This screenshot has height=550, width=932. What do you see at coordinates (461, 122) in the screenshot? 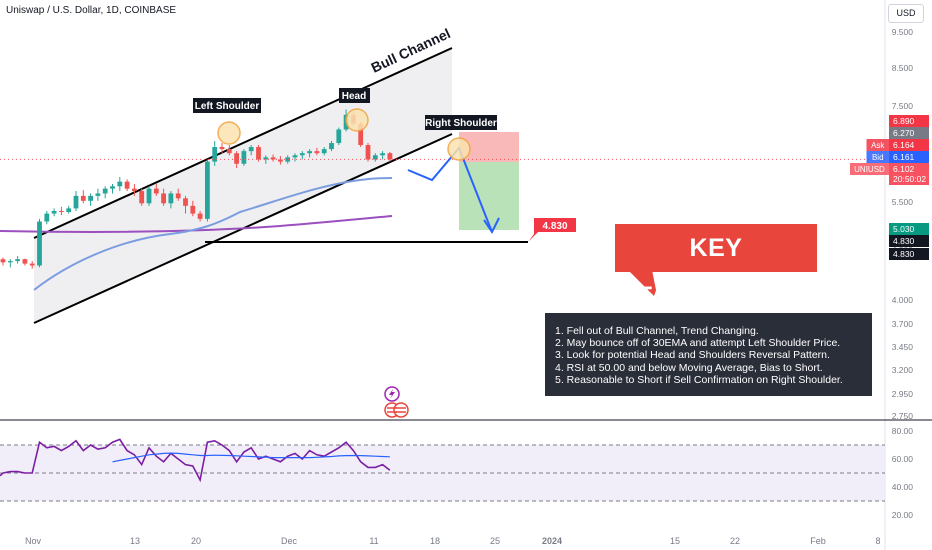
I see `right-shoulder-tag` at bounding box center [461, 122].